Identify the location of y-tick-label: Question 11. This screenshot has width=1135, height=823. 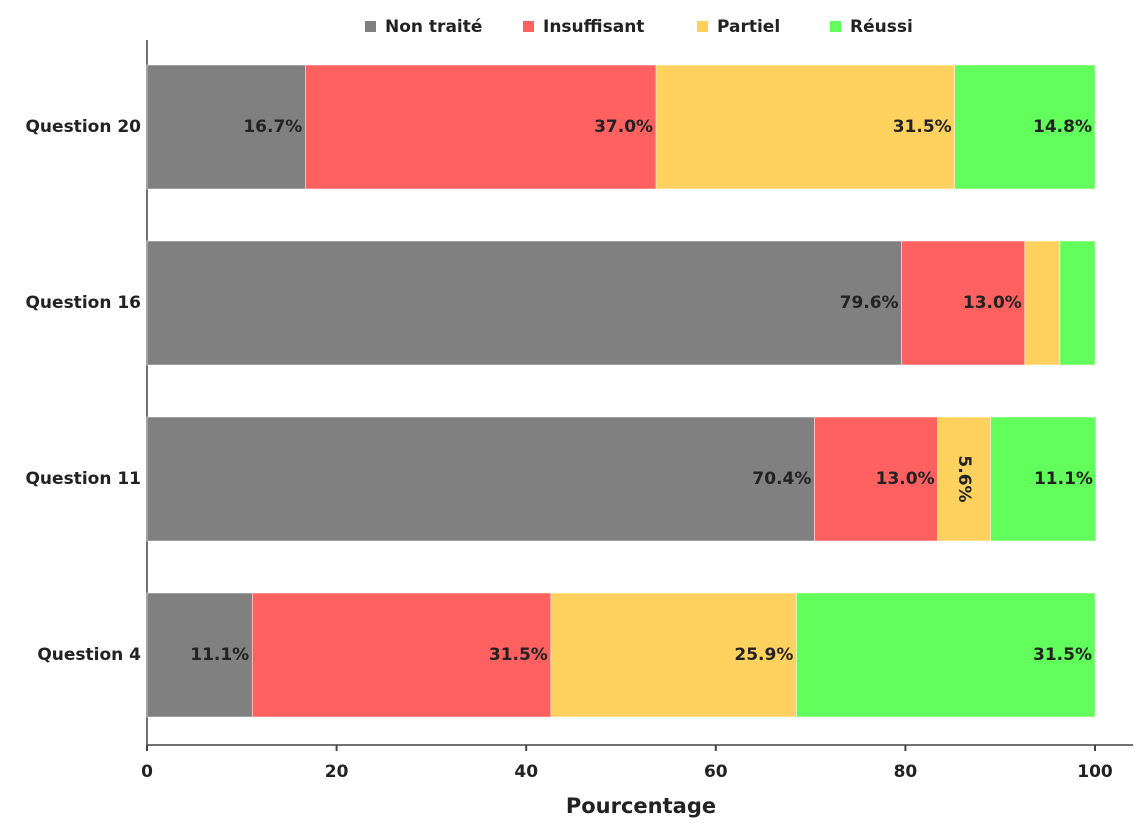
(83, 479).